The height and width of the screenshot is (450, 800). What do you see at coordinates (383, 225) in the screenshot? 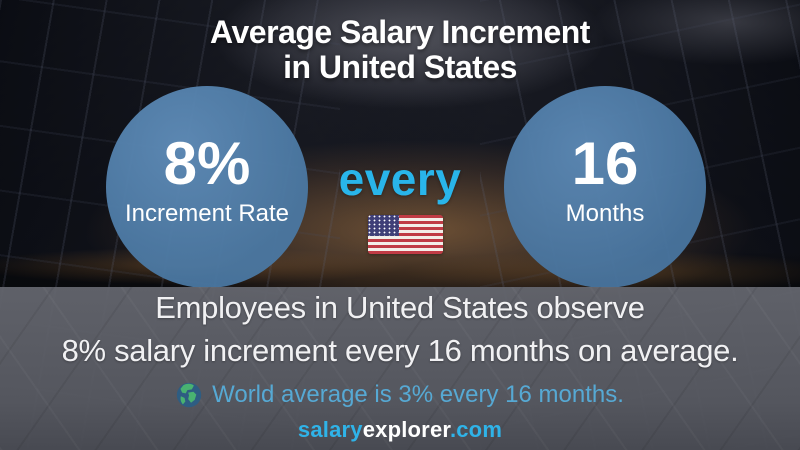
I see `us-flag-canton` at bounding box center [383, 225].